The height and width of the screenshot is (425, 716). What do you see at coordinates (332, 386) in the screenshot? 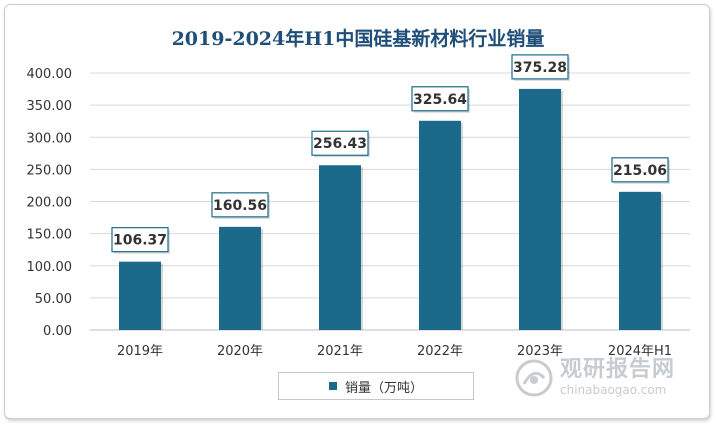
I see `legend-swatch` at bounding box center [332, 386].